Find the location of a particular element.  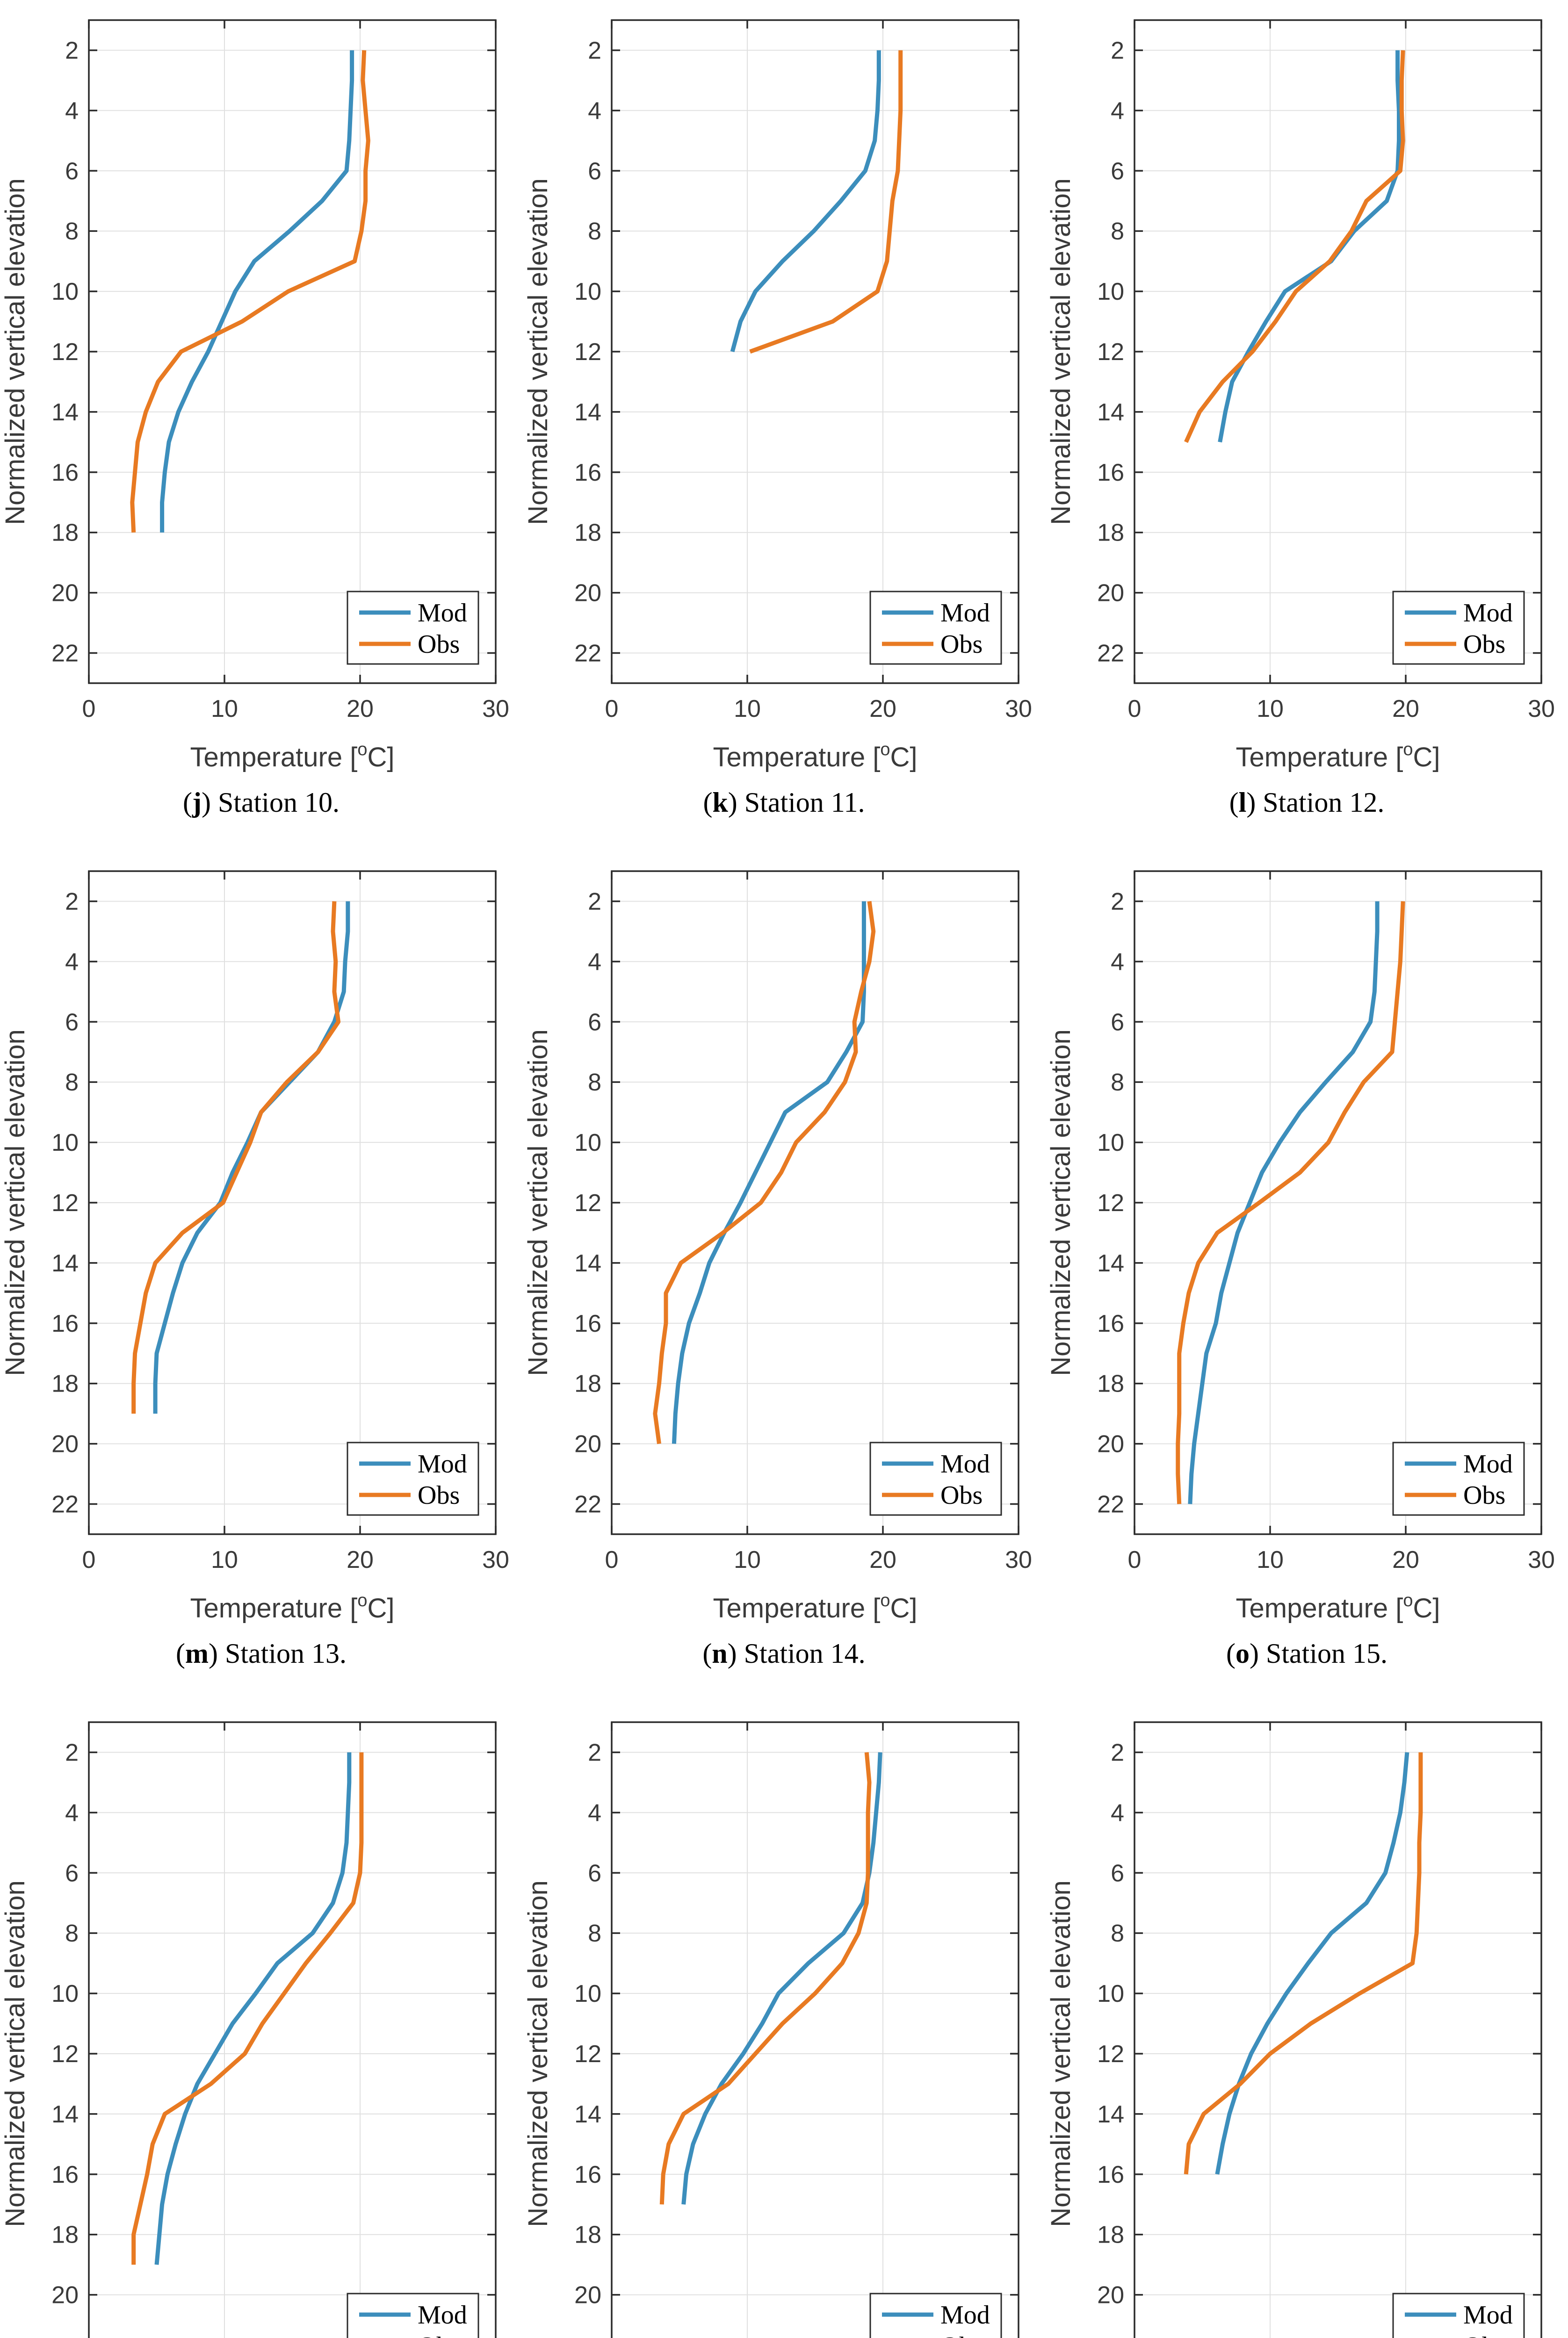

y-axis-label: Normalized vertical elevation is located at coordinates (538, 2053).